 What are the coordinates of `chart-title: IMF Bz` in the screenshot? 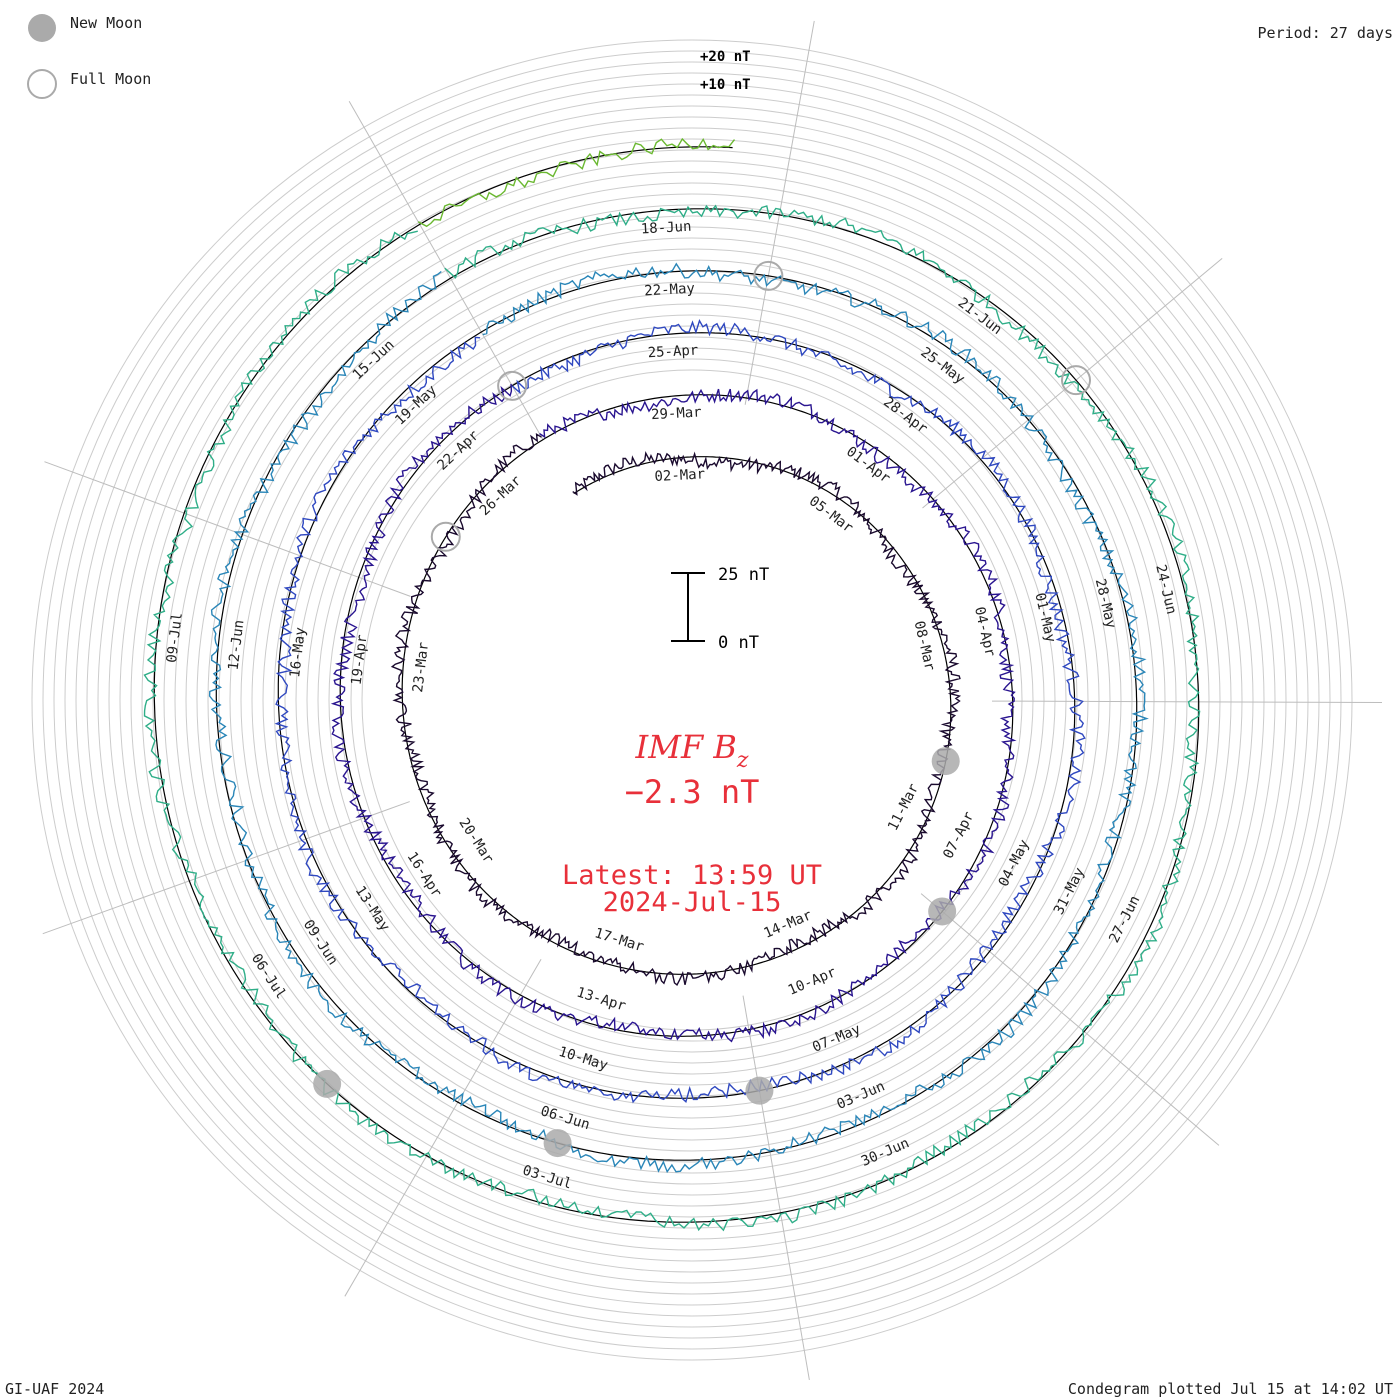 It's located at (692, 750).